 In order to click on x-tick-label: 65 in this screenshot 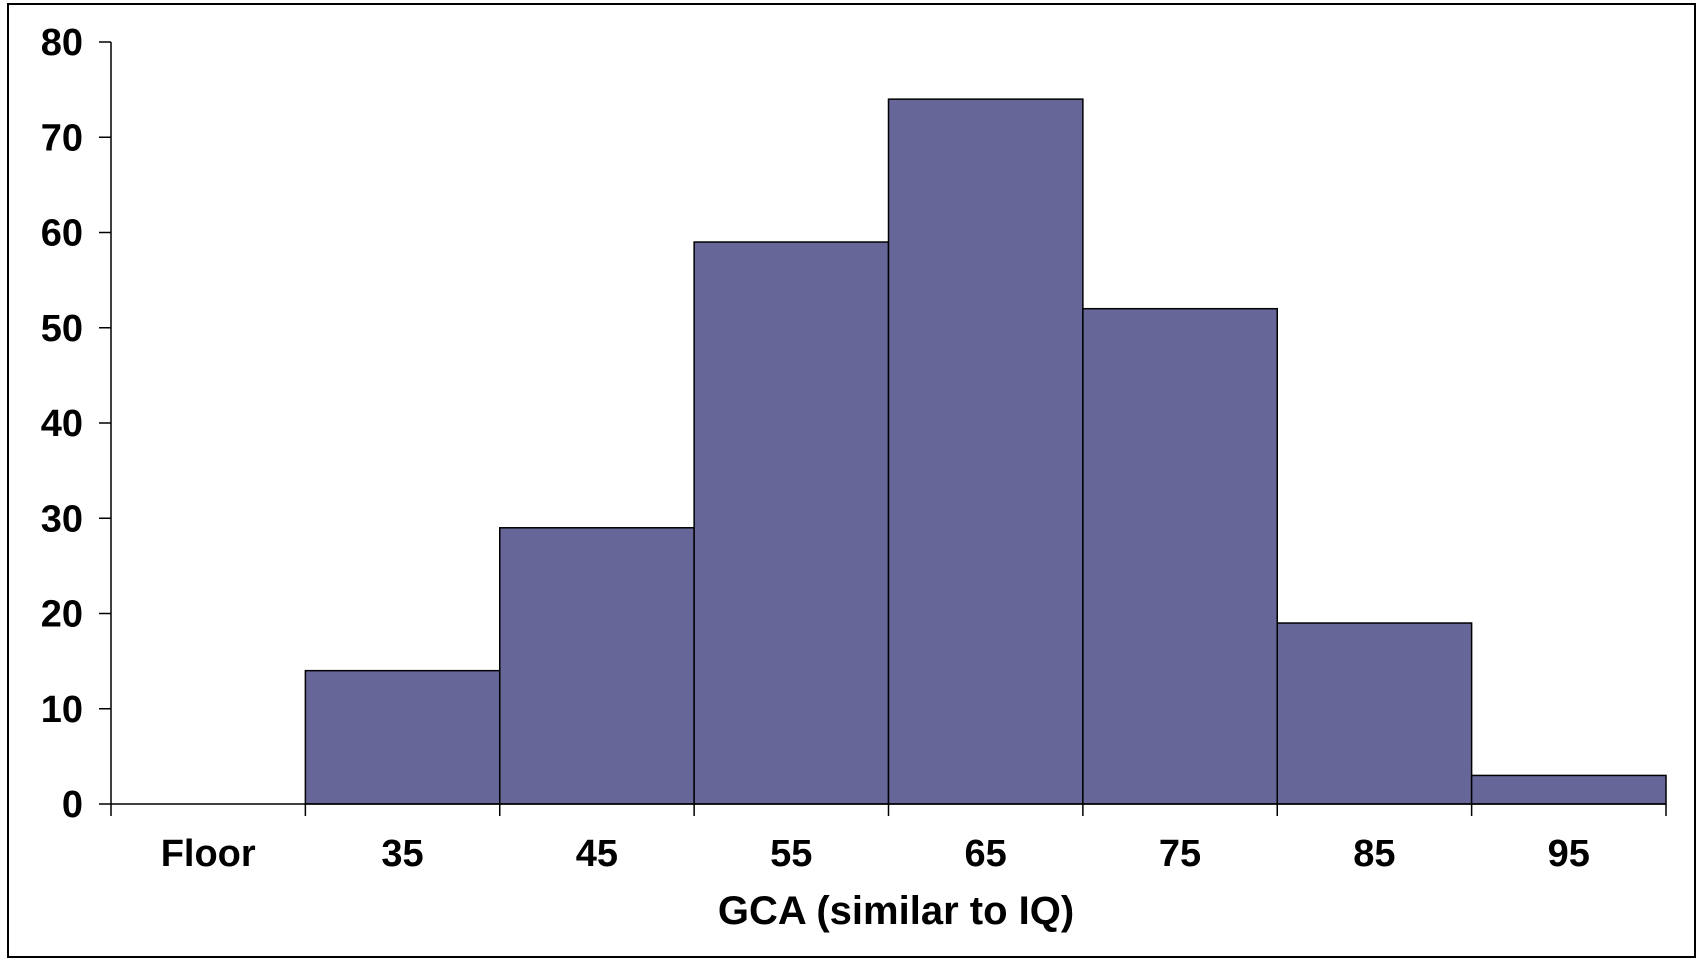, I will do `click(986, 854)`.